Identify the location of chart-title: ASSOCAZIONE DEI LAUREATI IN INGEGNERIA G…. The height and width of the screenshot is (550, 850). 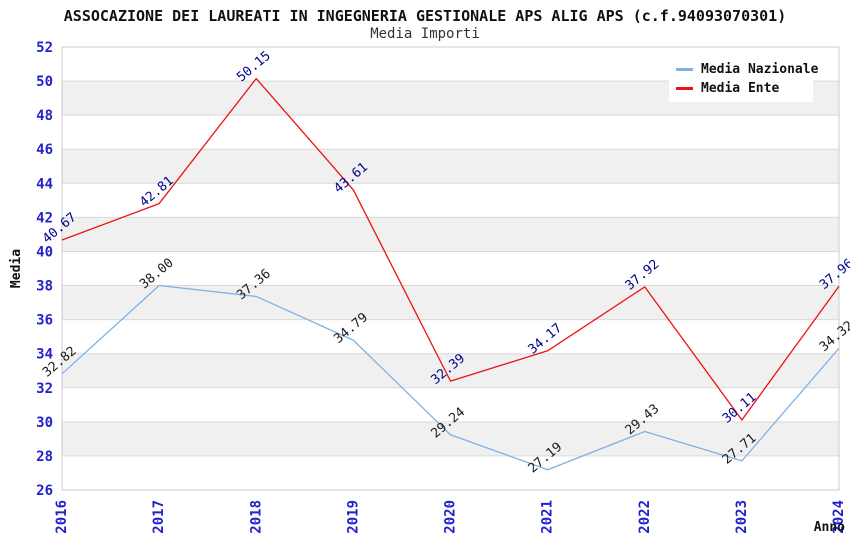
(425, 16).